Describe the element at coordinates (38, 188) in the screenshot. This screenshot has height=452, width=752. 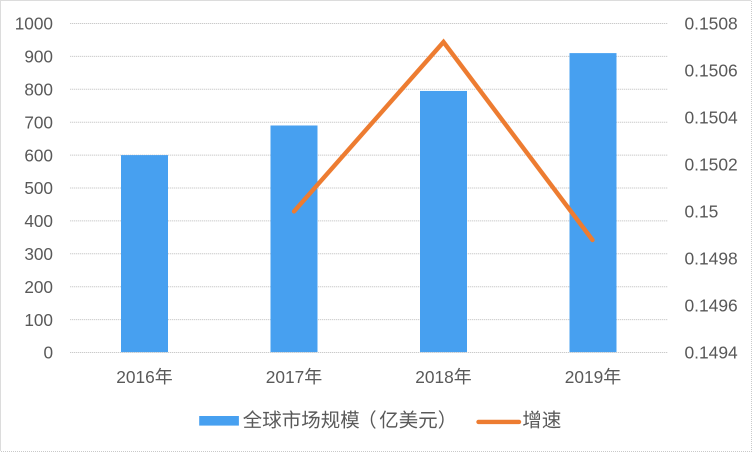
I see `svg-text: 500` at that location.